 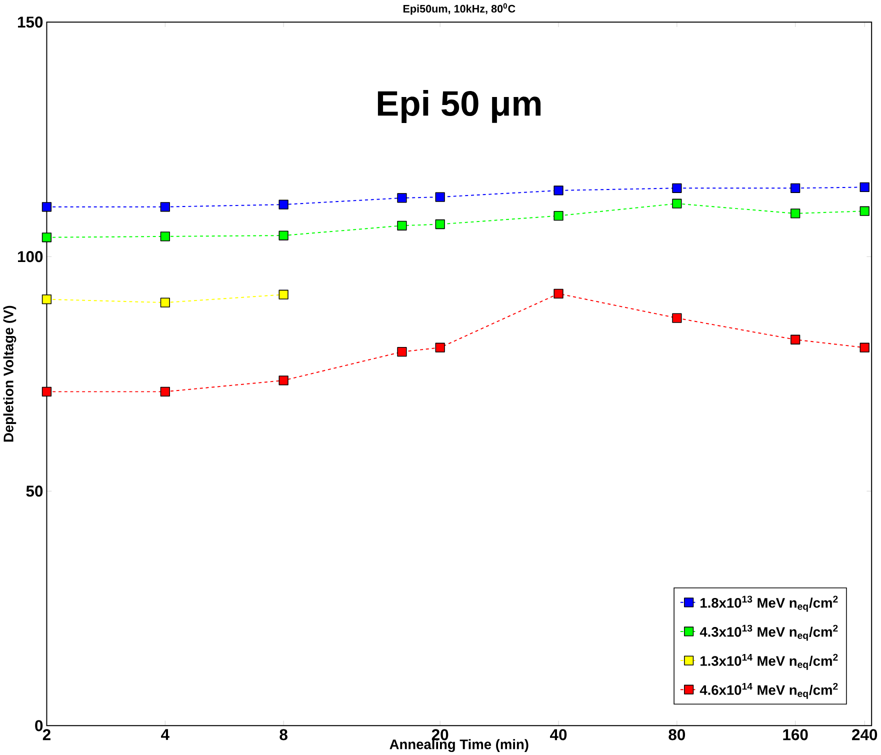 I want to click on chart-title: Epi50um, 10kHz, 80$^{0}$C, so click(x=459, y=9).